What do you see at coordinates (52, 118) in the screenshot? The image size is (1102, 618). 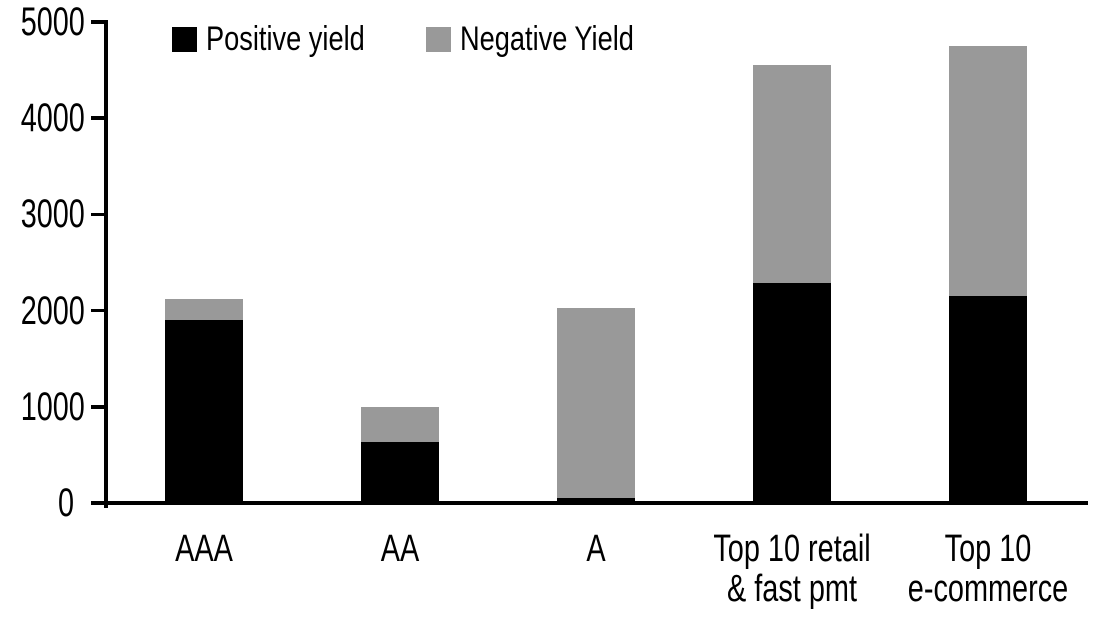 I see `y-tick-label: 4000` at bounding box center [52, 118].